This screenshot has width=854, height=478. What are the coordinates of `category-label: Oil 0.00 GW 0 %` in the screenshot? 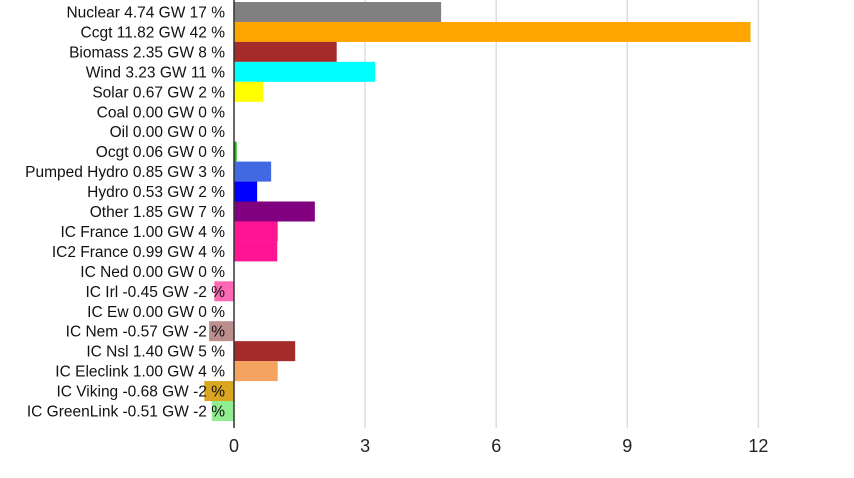 It's located at (168, 132).